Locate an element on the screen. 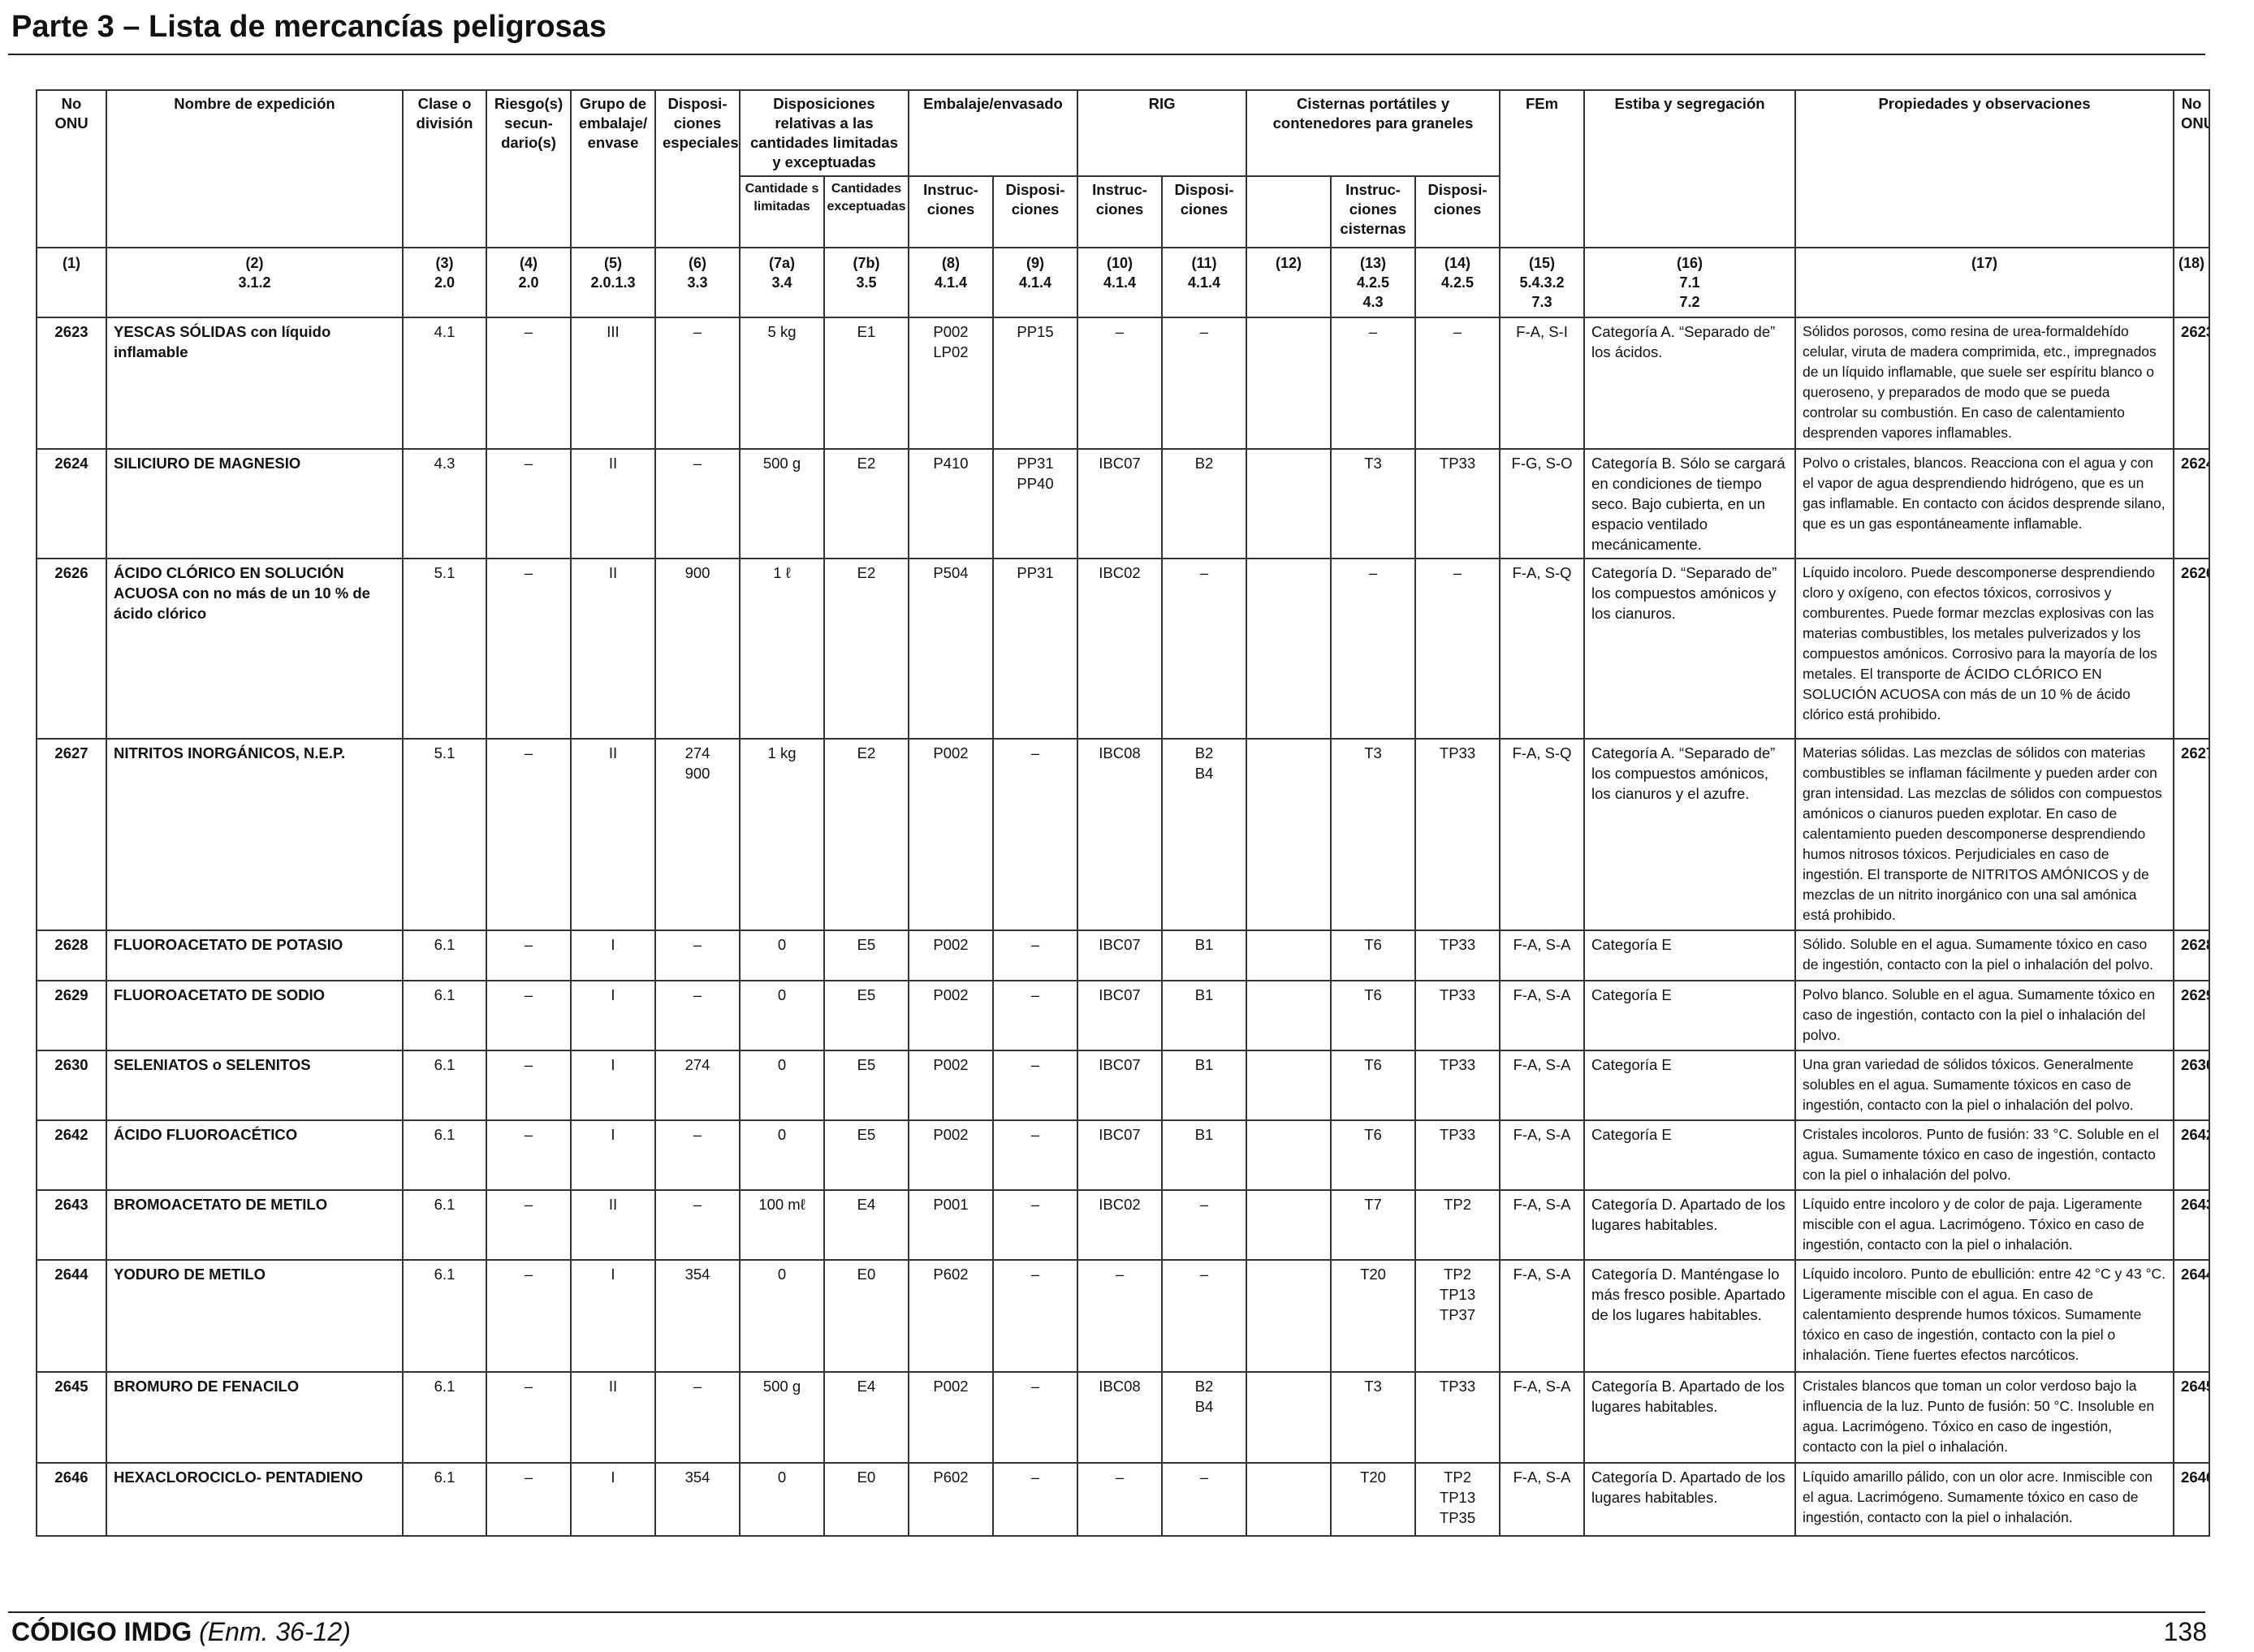  ref-section: 3.4 is located at coordinates (781, 282).